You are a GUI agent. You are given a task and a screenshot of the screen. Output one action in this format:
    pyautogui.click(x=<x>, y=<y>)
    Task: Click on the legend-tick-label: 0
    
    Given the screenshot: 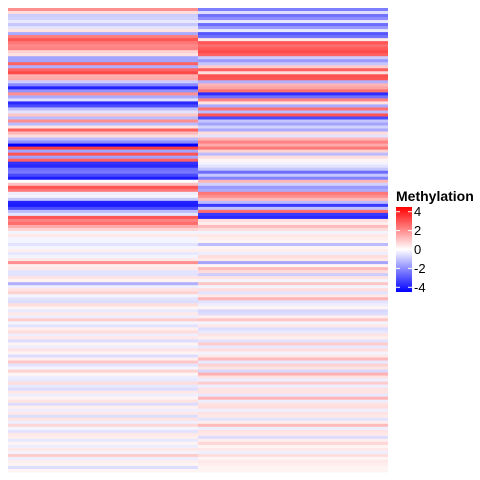 What is the action you would take?
    pyautogui.click(x=417, y=249)
    